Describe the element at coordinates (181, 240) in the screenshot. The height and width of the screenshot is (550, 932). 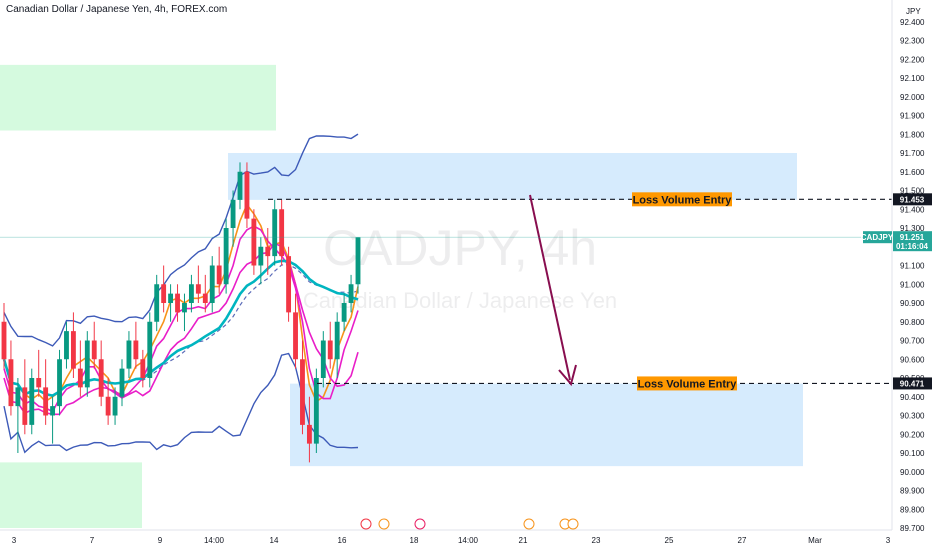
I see `bollinger-upper-band` at that location.